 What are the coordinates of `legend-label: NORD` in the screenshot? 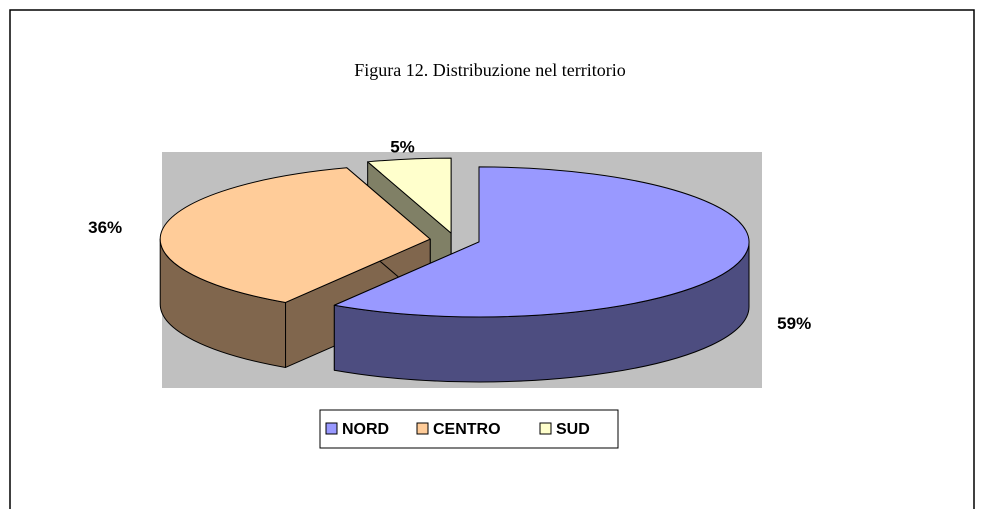 It's located at (365, 429).